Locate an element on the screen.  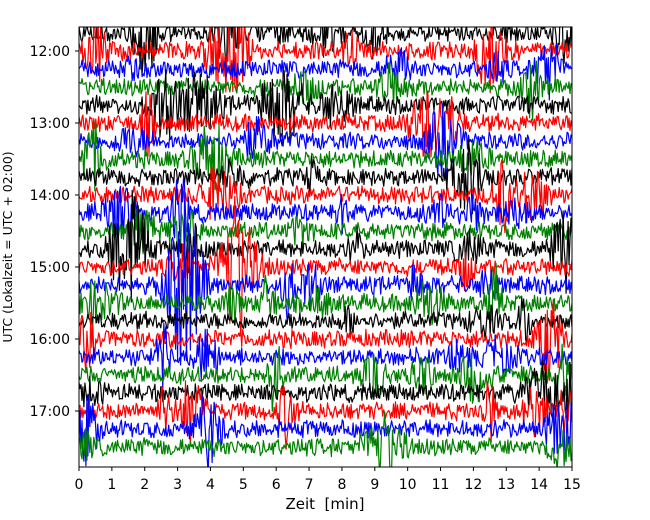
x-axis-title: Zeit [min] is located at coordinates (324, 504).